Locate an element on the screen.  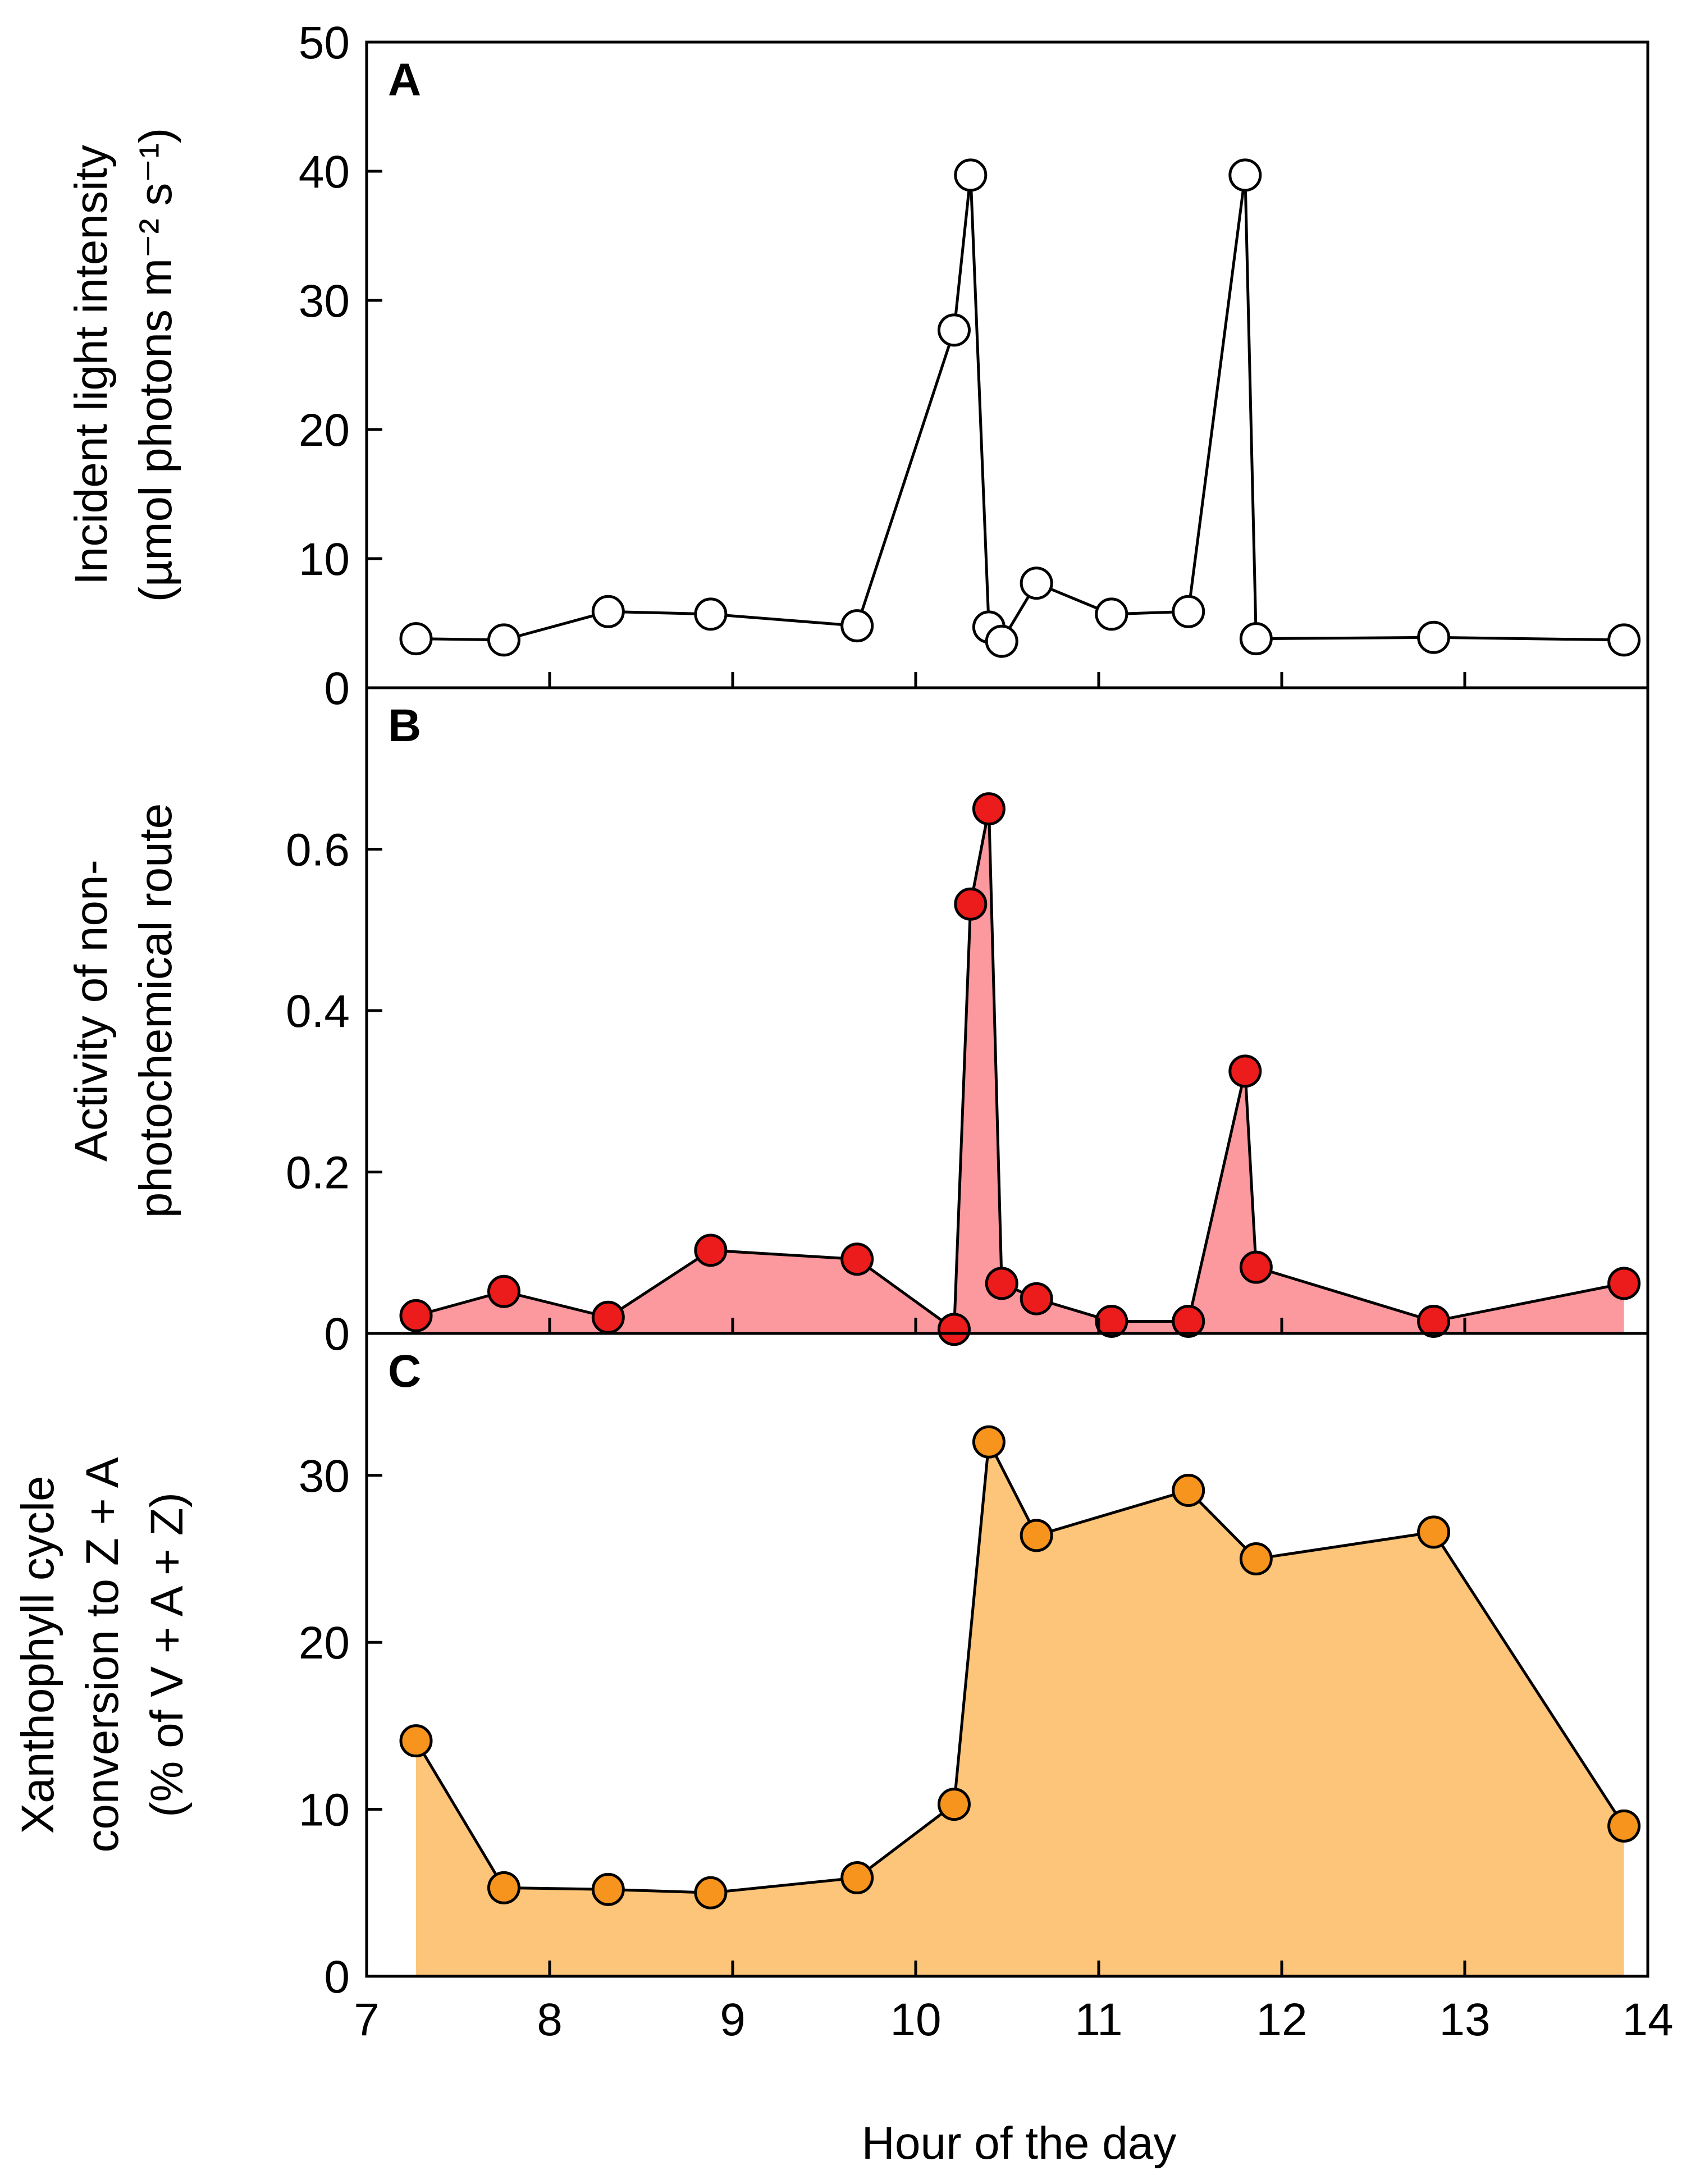
panel-b-y-tick-label: 0.2 is located at coordinates (318, 1173).